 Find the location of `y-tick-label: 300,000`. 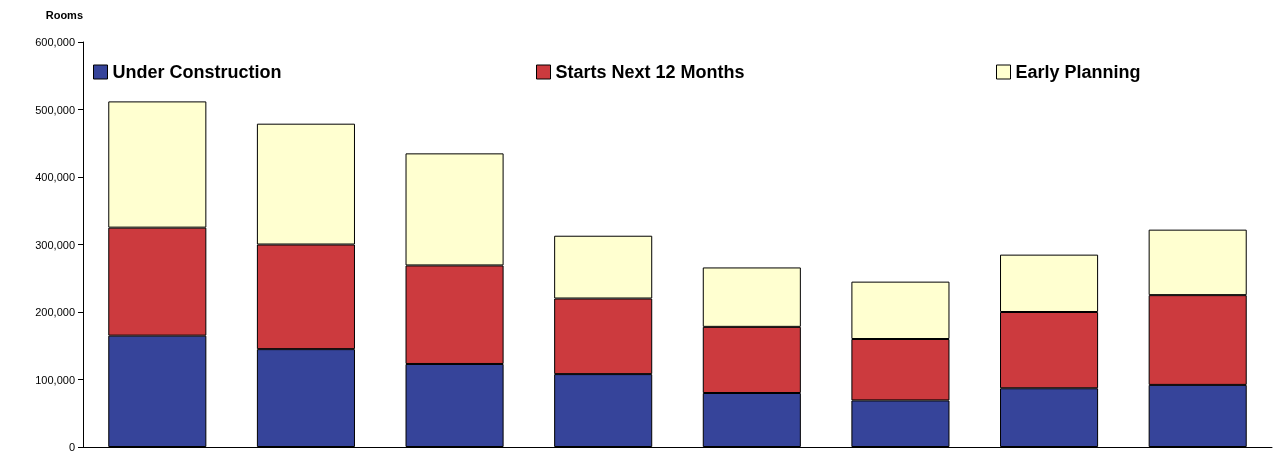

y-tick-label: 300,000 is located at coordinates (55, 244).